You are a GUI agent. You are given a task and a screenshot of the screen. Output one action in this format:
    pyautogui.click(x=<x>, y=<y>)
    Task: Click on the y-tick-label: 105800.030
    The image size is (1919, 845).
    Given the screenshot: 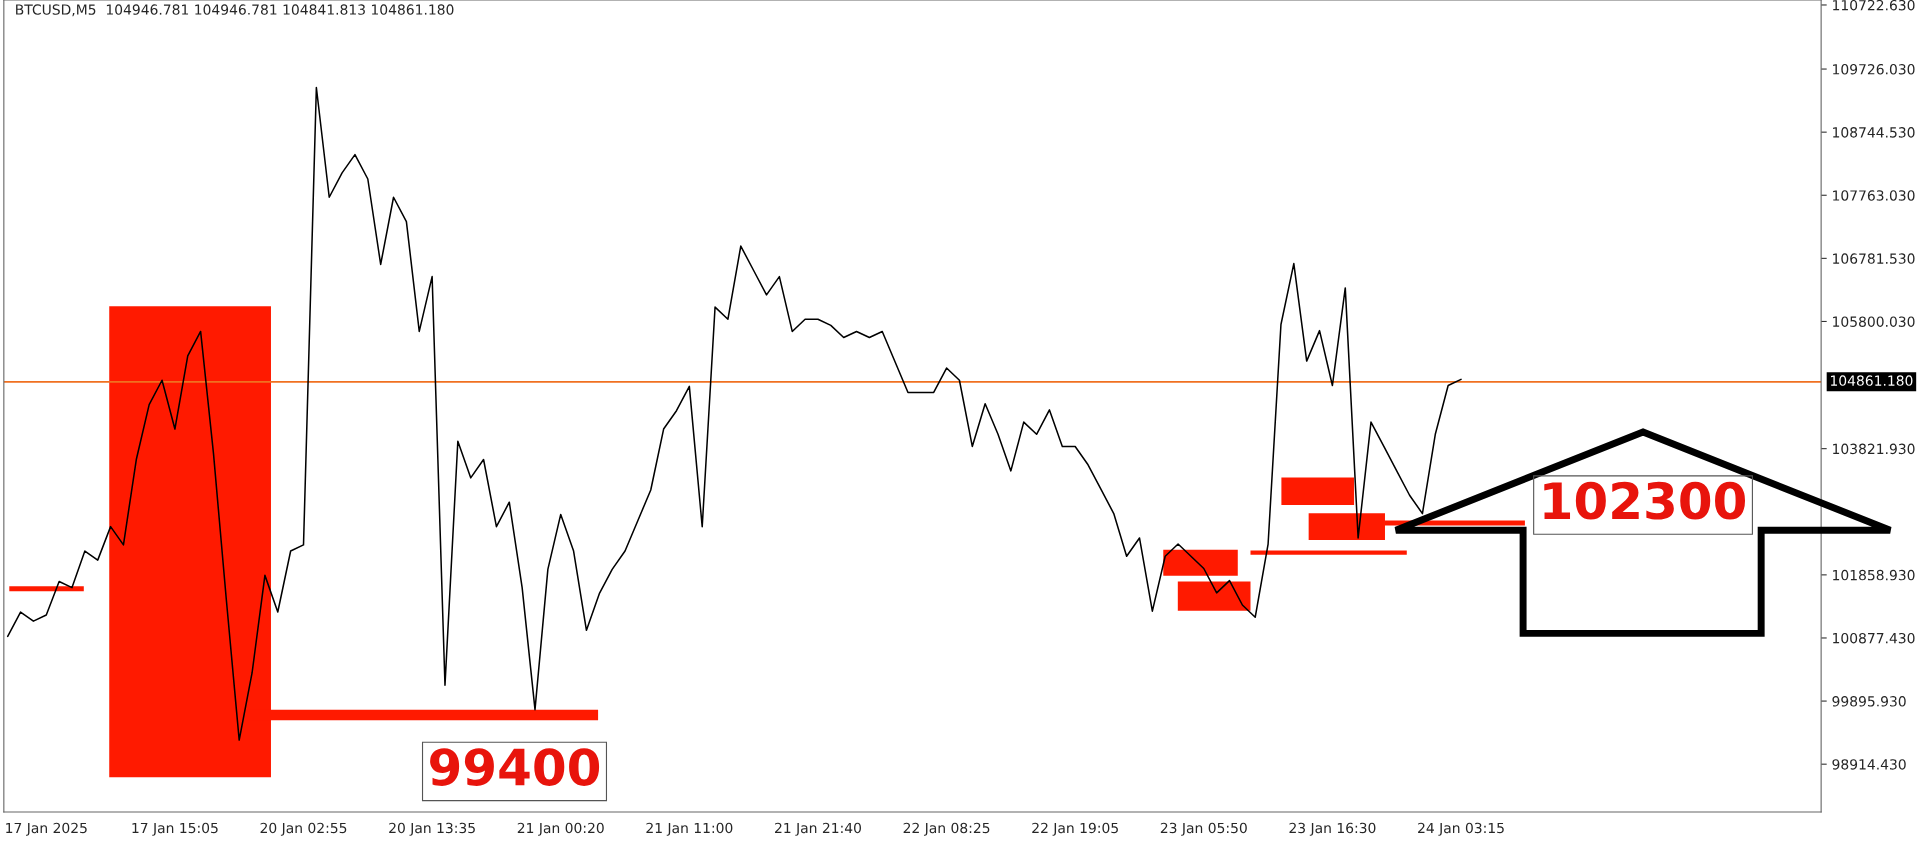 What is the action you would take?
    pyautogui.click(x=1874, y=321)
    